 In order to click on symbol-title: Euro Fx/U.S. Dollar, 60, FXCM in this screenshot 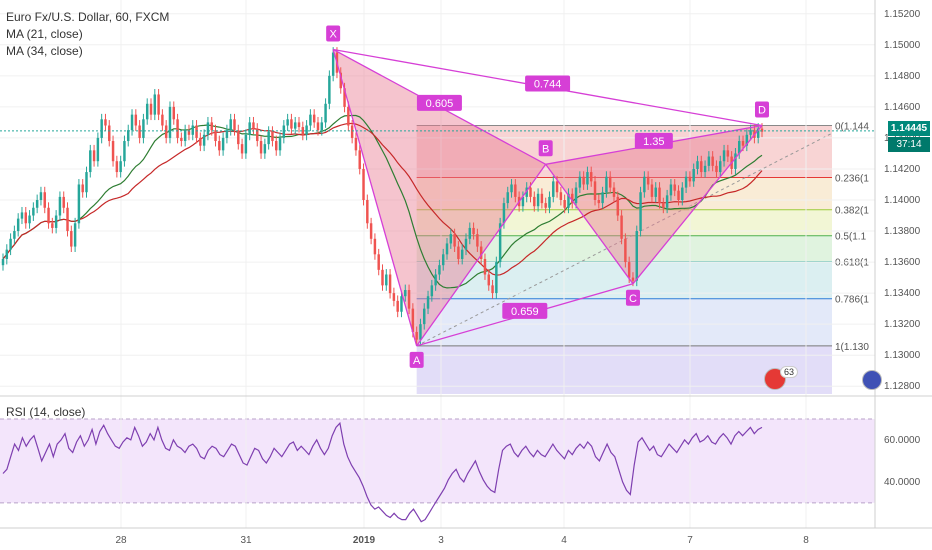, I will do `click(88, 17)`.